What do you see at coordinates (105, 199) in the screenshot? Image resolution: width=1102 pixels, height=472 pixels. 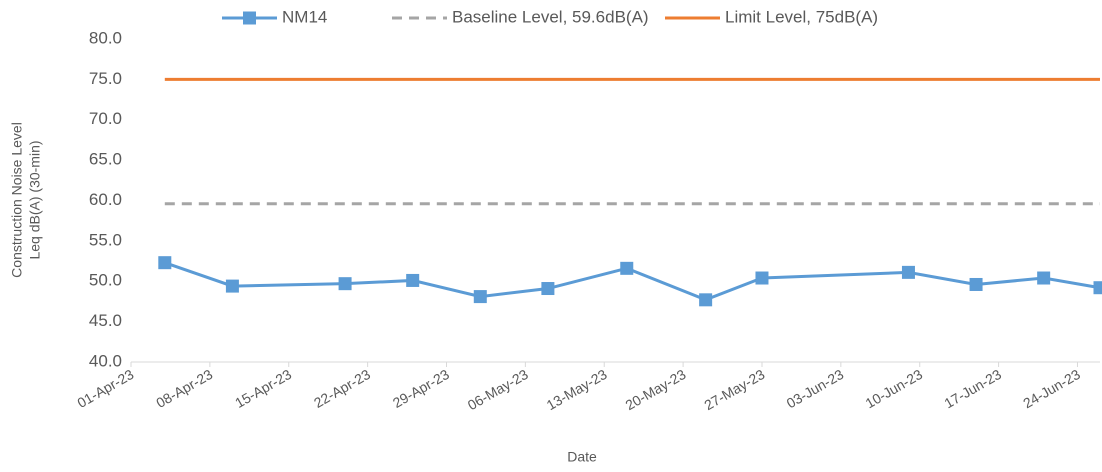 I see `y-tick-label: 60.0` at bounding box center [105, 199].